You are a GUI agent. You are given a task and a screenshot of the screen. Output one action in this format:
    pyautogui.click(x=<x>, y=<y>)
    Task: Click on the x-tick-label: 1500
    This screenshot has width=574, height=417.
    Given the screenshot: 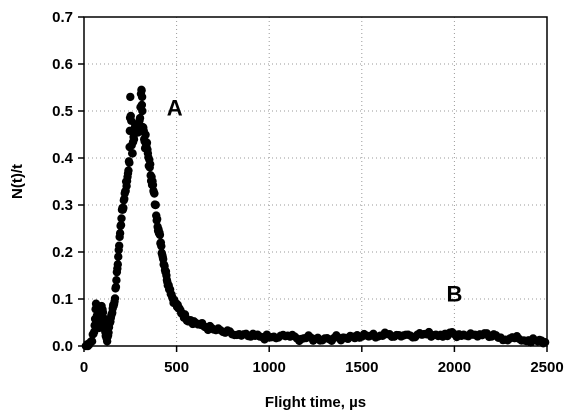 What is the action you would take?
    pyautogui.click(x=361, y=367)
    